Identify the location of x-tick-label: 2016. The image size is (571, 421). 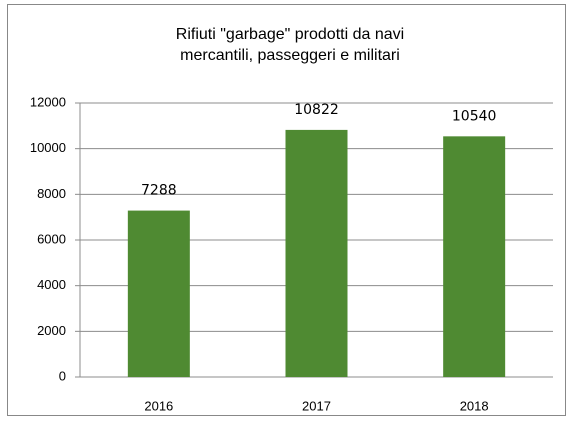
(158, 405).